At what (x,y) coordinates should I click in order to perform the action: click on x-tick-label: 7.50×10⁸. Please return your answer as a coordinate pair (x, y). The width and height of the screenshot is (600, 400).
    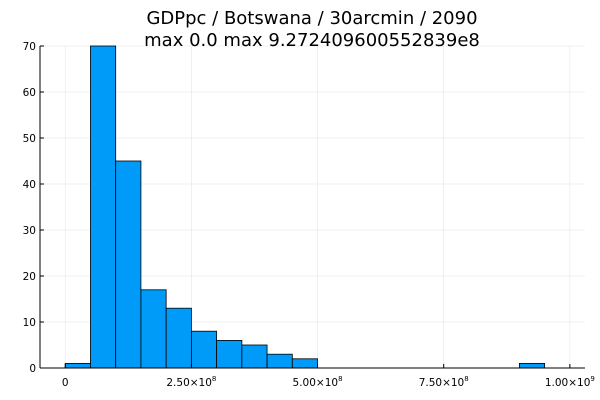
    Looking at the image, I should click on (444, 382).